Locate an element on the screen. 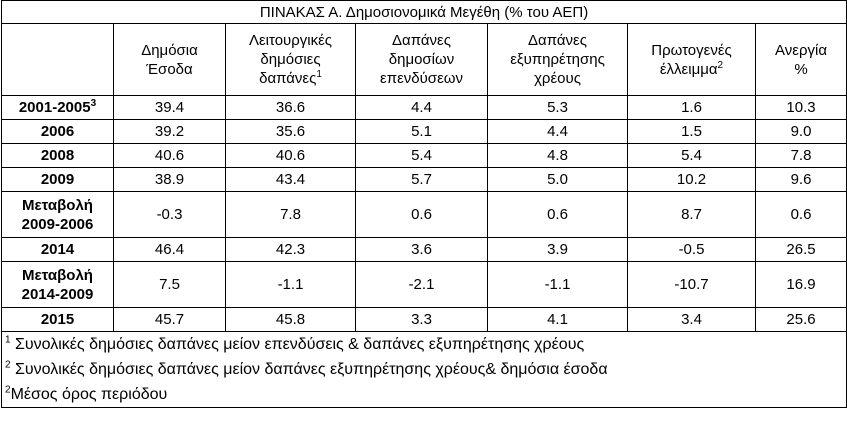 The image size is (847, 430). cell: 9.6 is located at coordinates (800, 179).